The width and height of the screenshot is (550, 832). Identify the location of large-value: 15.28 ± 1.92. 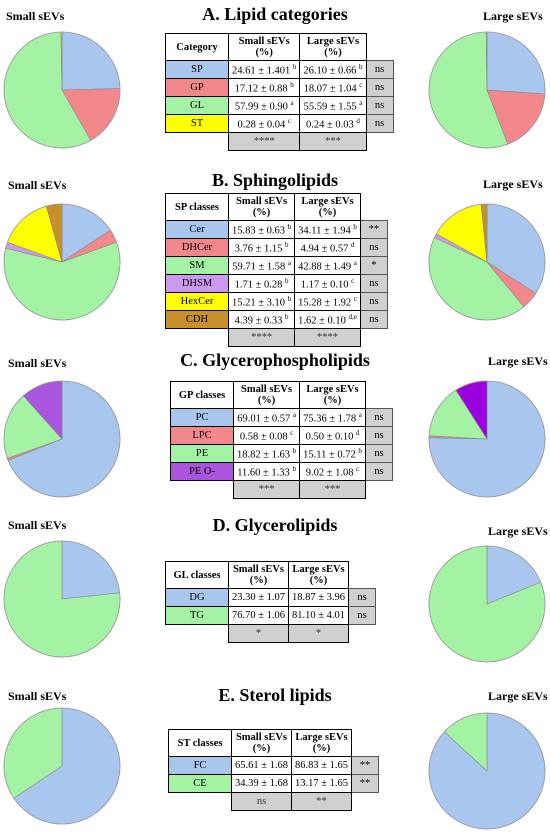
(326, 303).